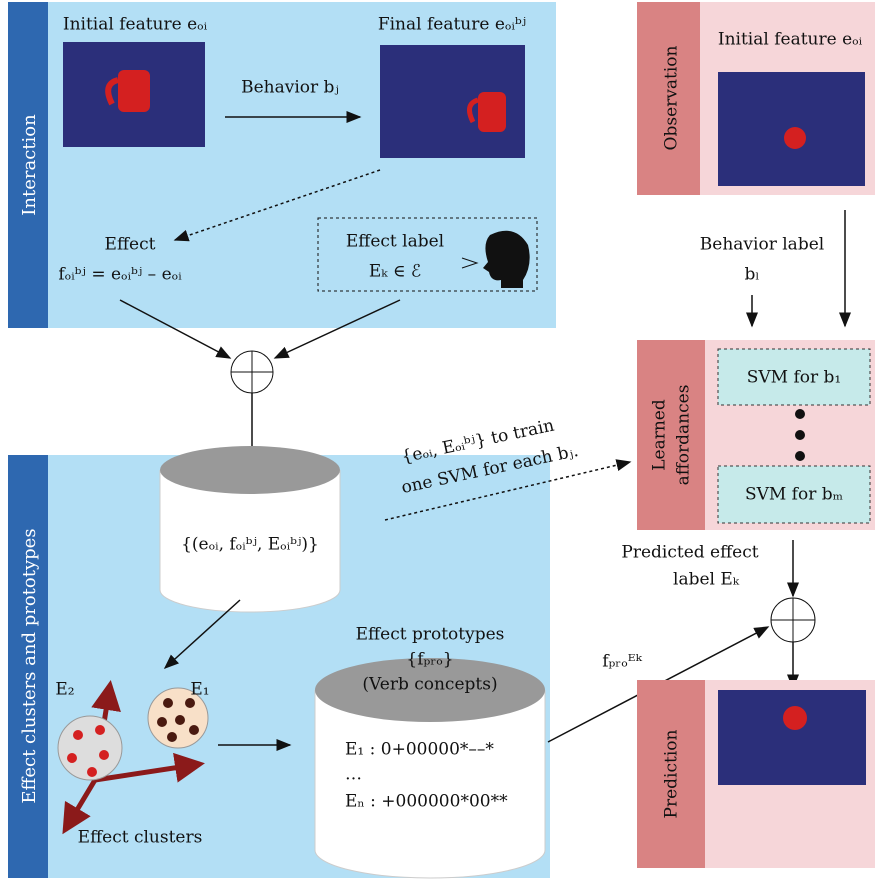 This screenshot has width=878, height=880. Describe the element at coordinates (452, 25) in the screenshot. I see `label: Final feature eₒᵢᵇʲ` at that location.